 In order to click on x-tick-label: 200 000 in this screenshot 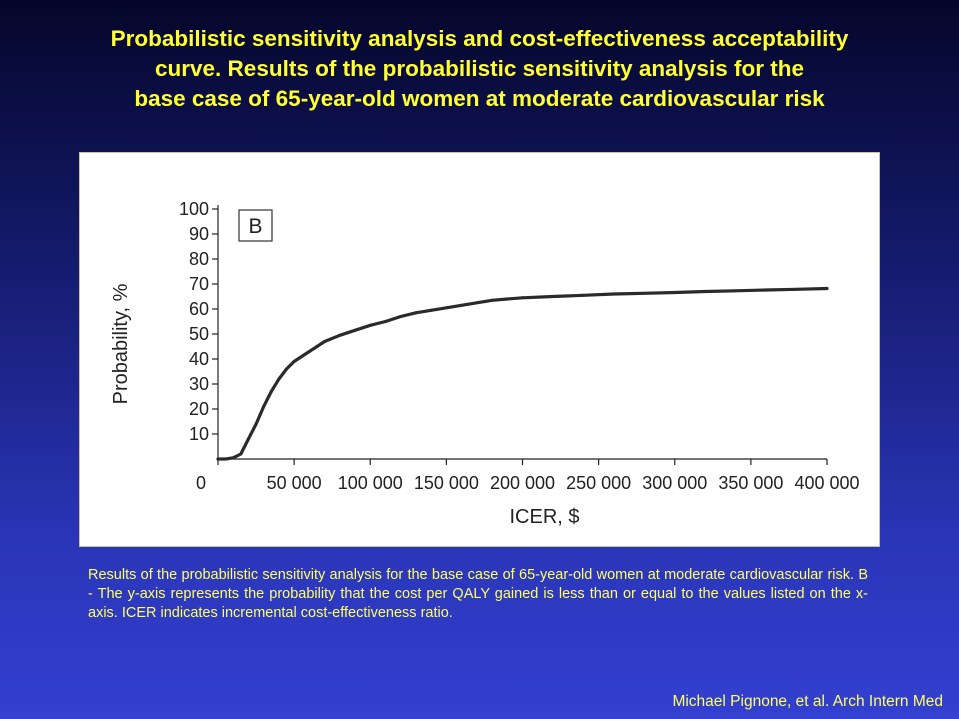, I will do `click(522, 483)`.